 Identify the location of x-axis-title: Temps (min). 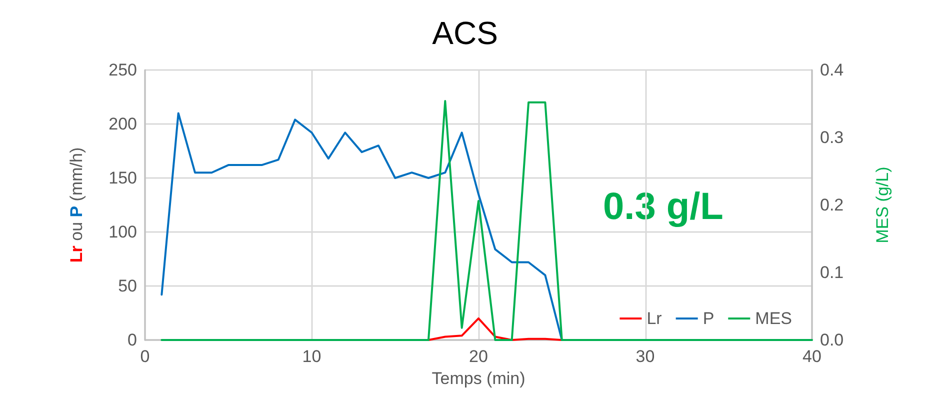
(479, 378).